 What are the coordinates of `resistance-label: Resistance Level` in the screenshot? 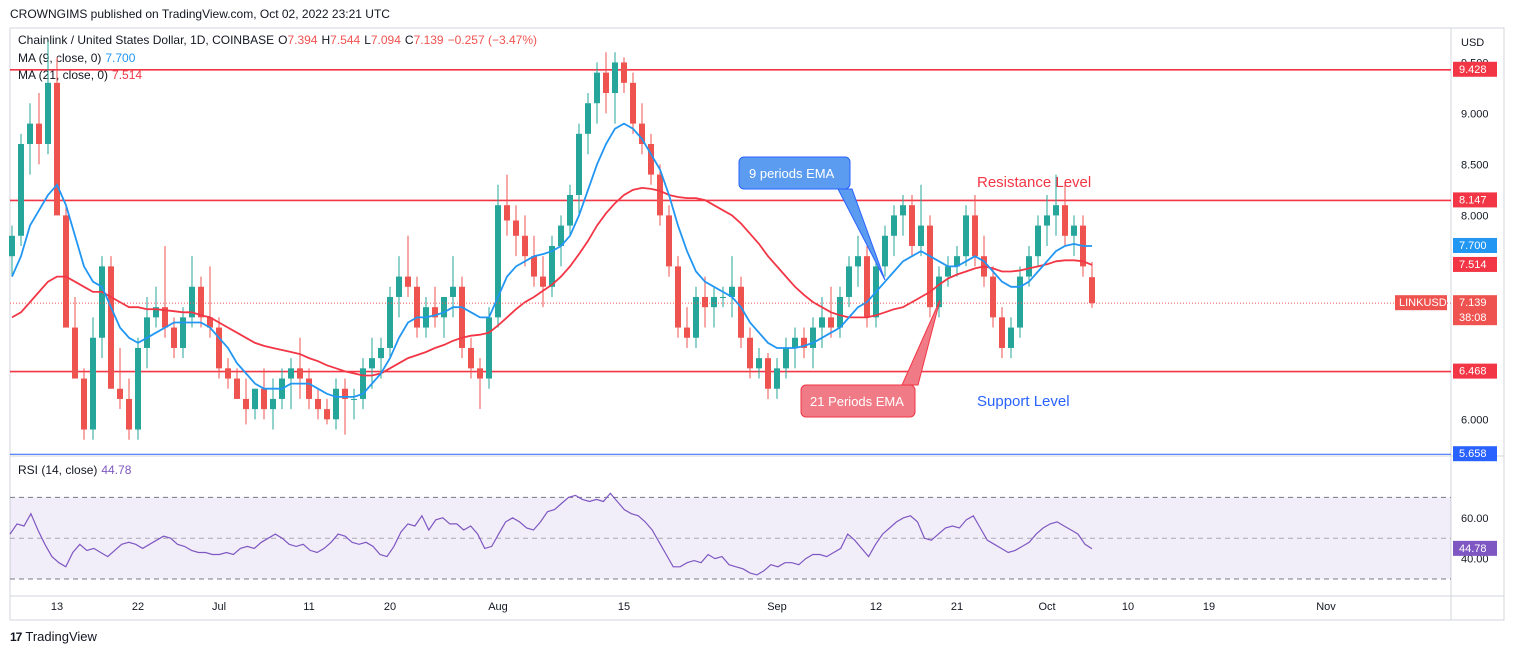 It's located at (1034, 182).